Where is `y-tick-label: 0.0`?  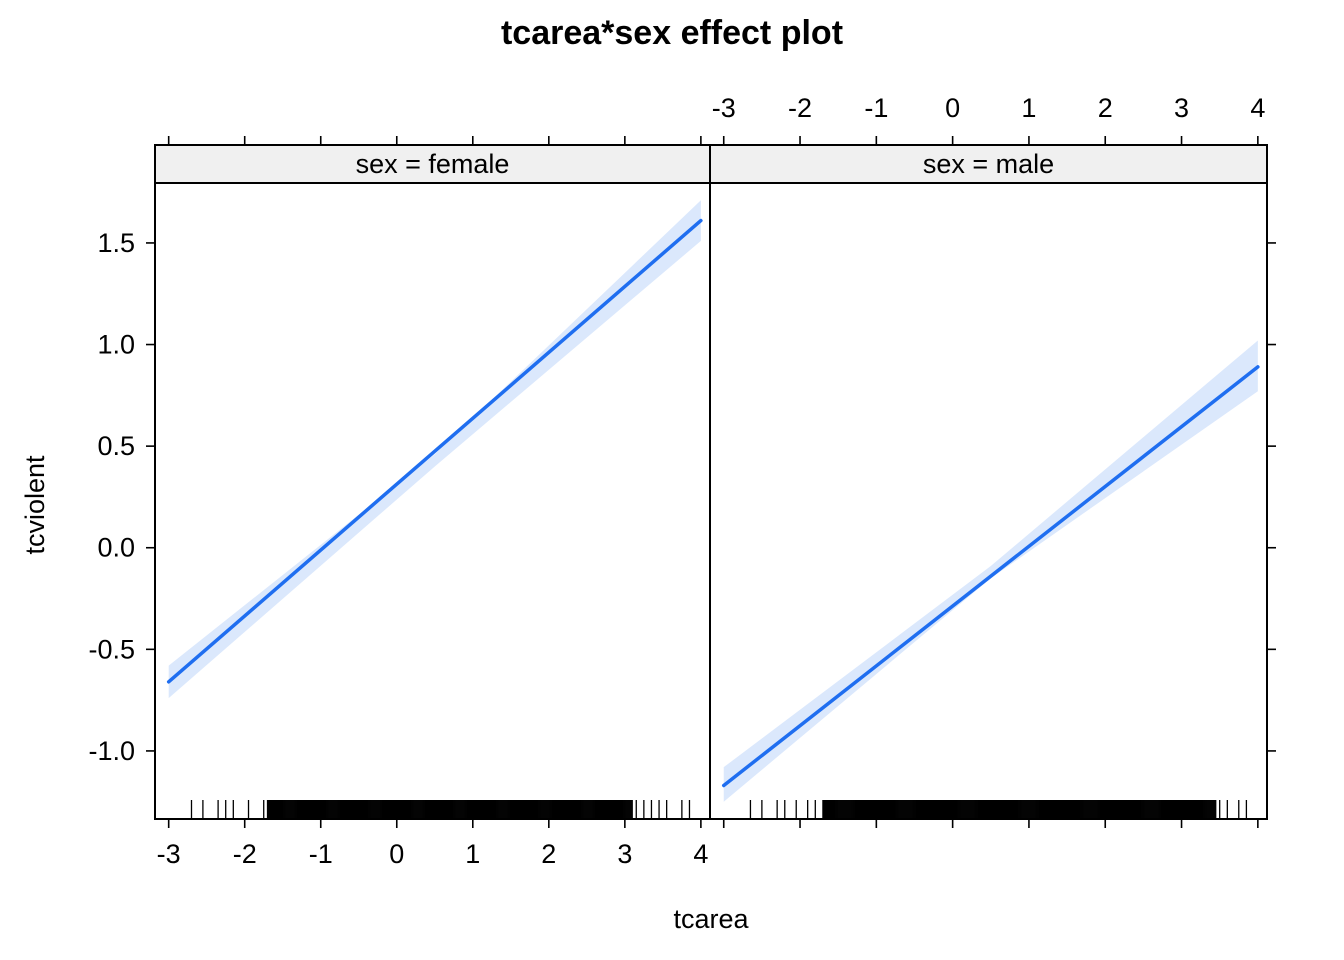
y-tick-label: 0.0 is located at coordinates (116, 548).